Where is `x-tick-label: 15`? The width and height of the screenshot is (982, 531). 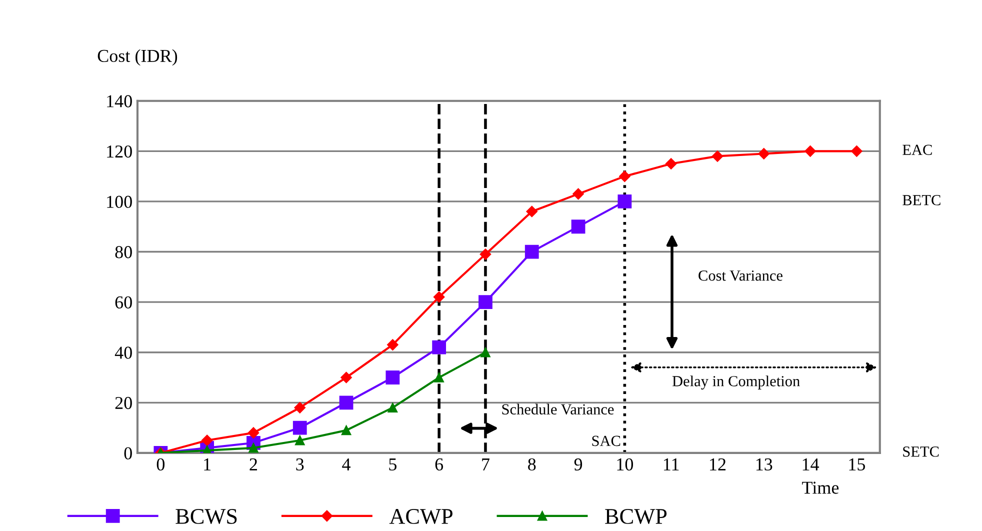 x-tick-label: 15 is located at coordinates (857, 464).